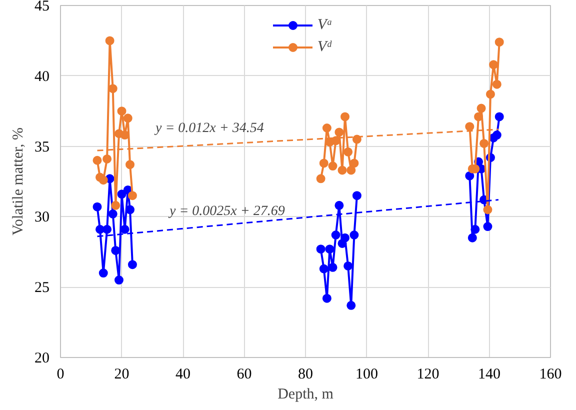 The width and height of the screenshot is (576, 410). I want to click on y-tick-label: 25, so click(42, 288).